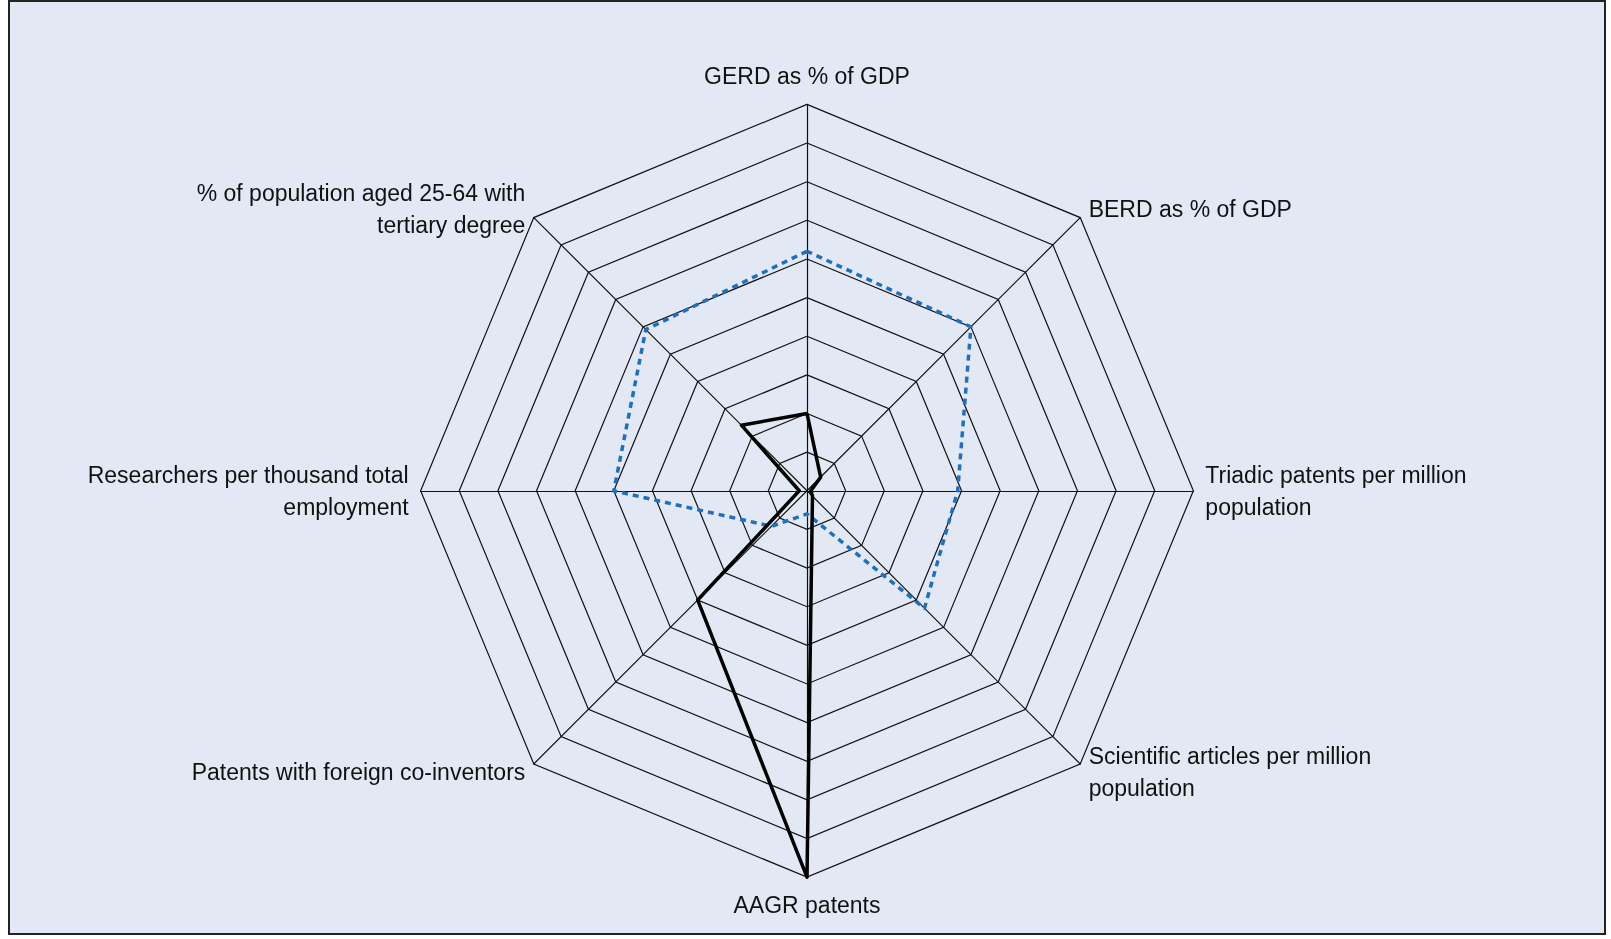 The height and width of the screenshot is (939, 1611). What do you see at coordinates (807, 905) in the screenshot?
I see `spoke-label: AAGR patents` at bounding box center [807, 905].